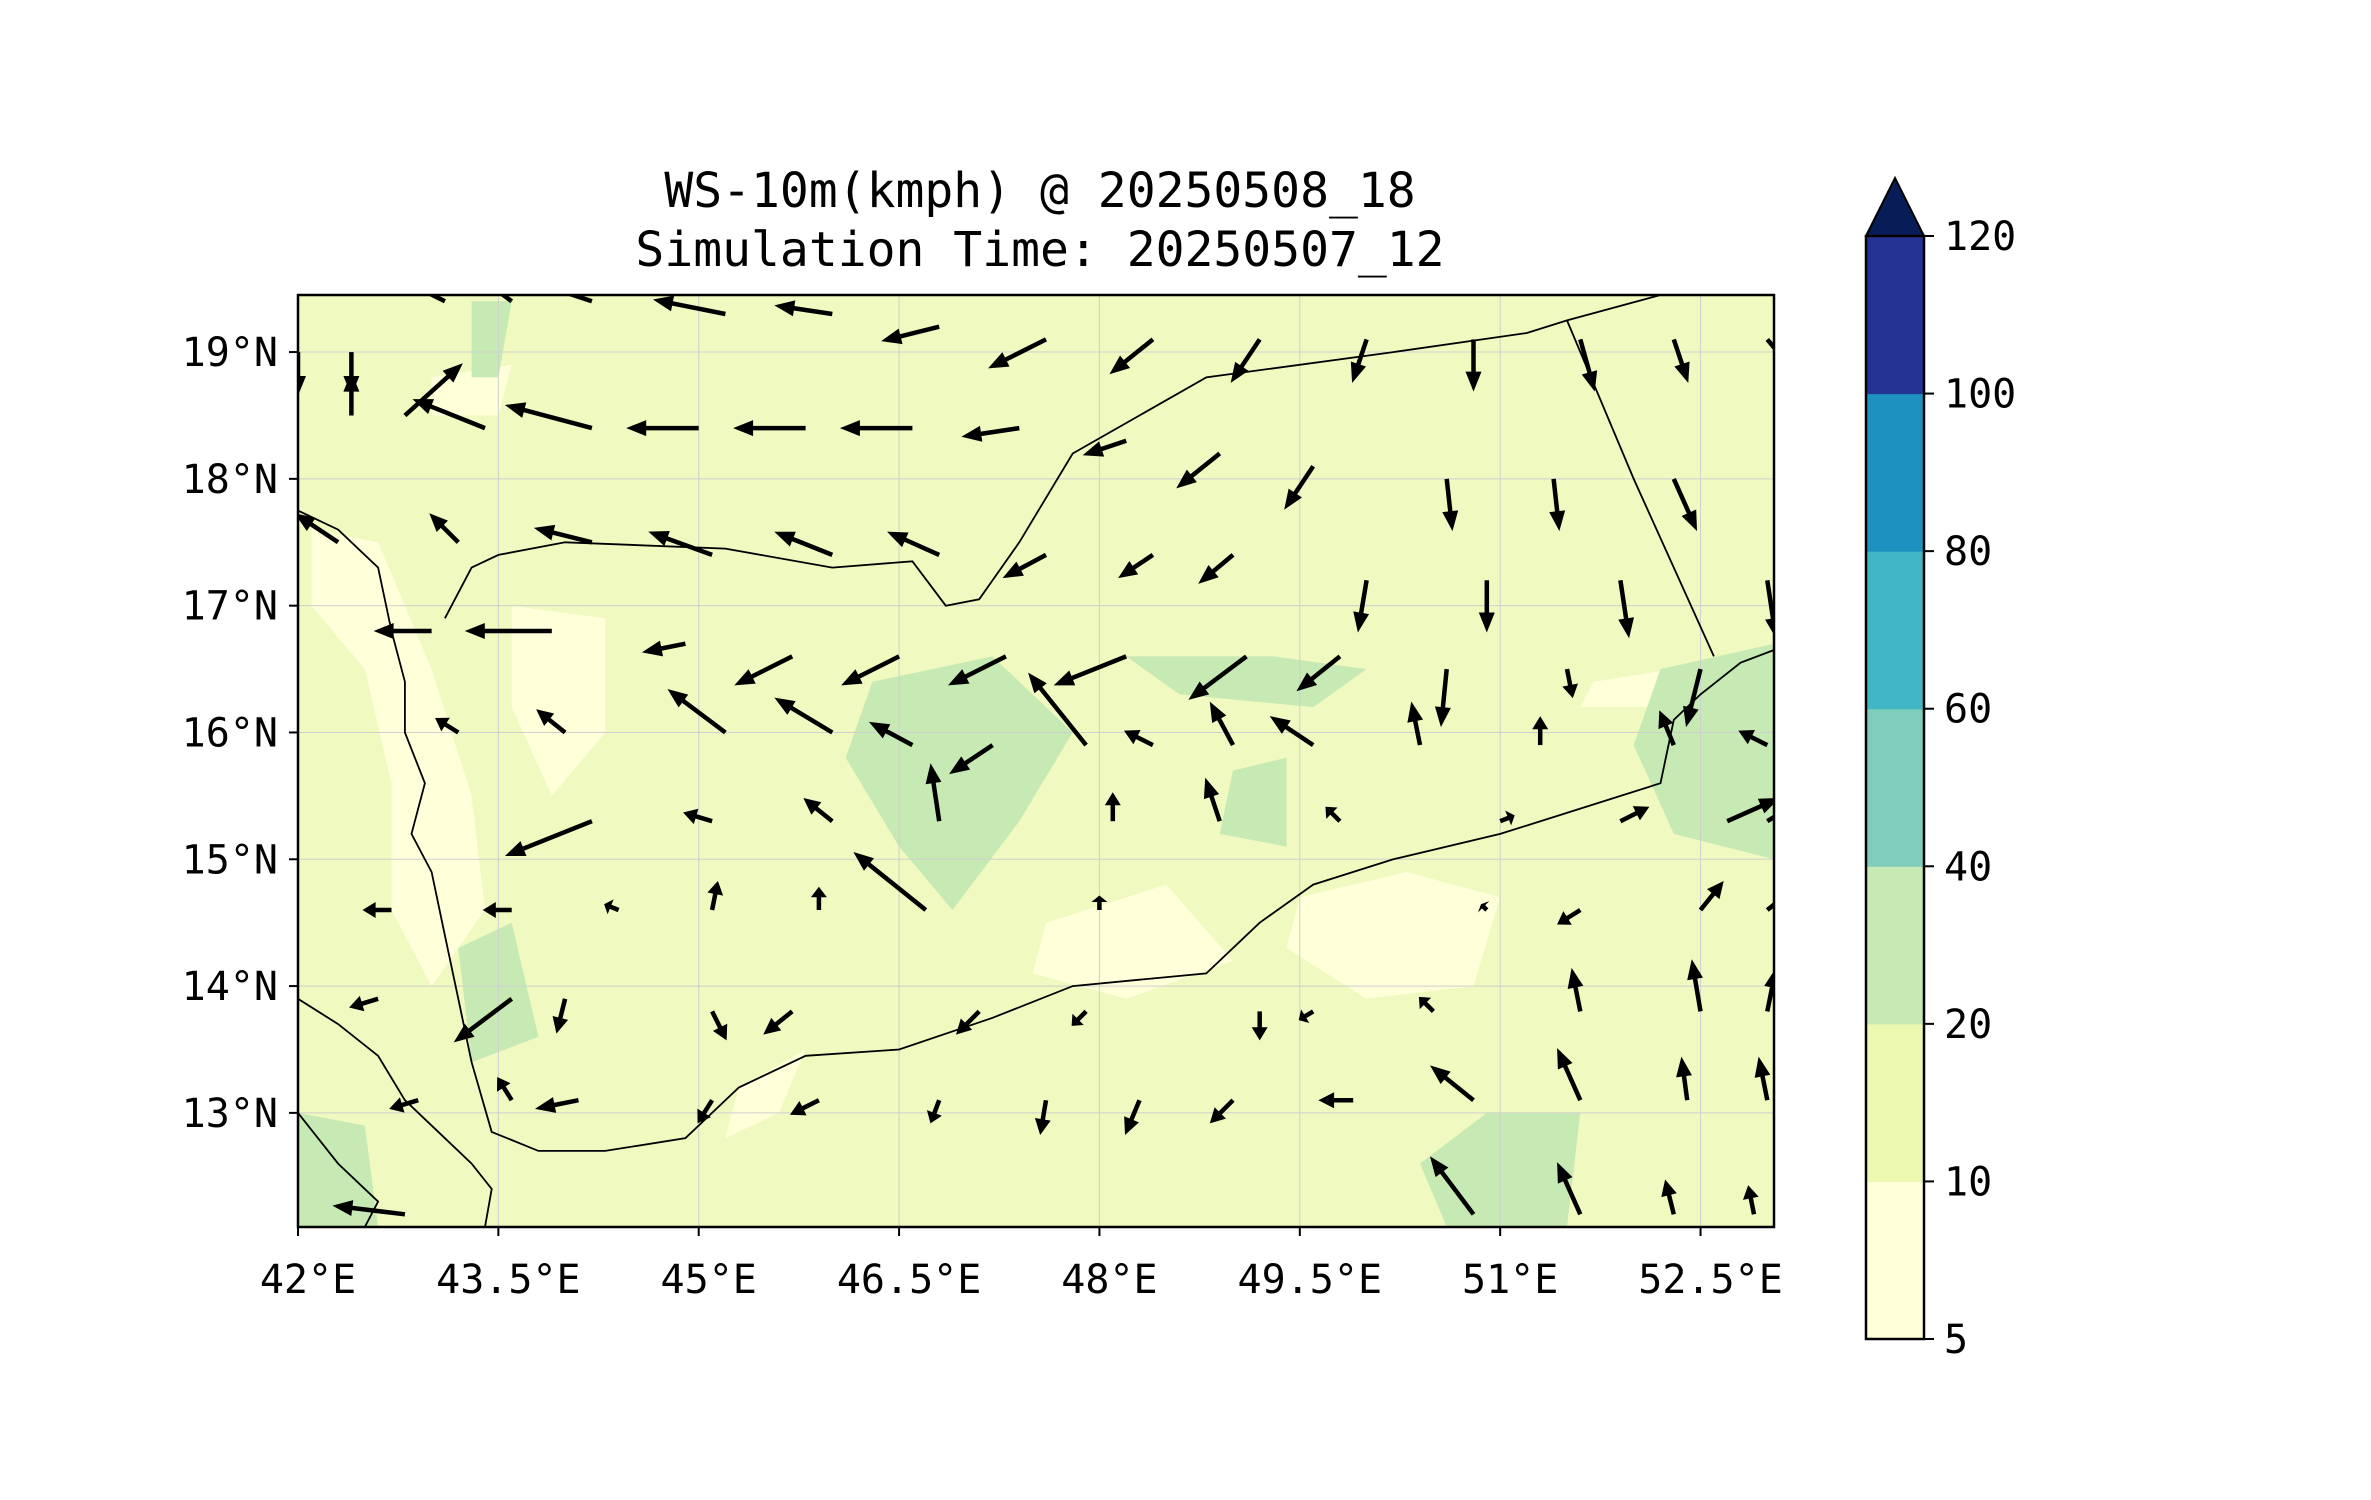 This screenshot has height=1500, width=2371. Describe the element at coordinates (230, 607) in the screenshot. I see `y-tick-label: 17°N` at that location.